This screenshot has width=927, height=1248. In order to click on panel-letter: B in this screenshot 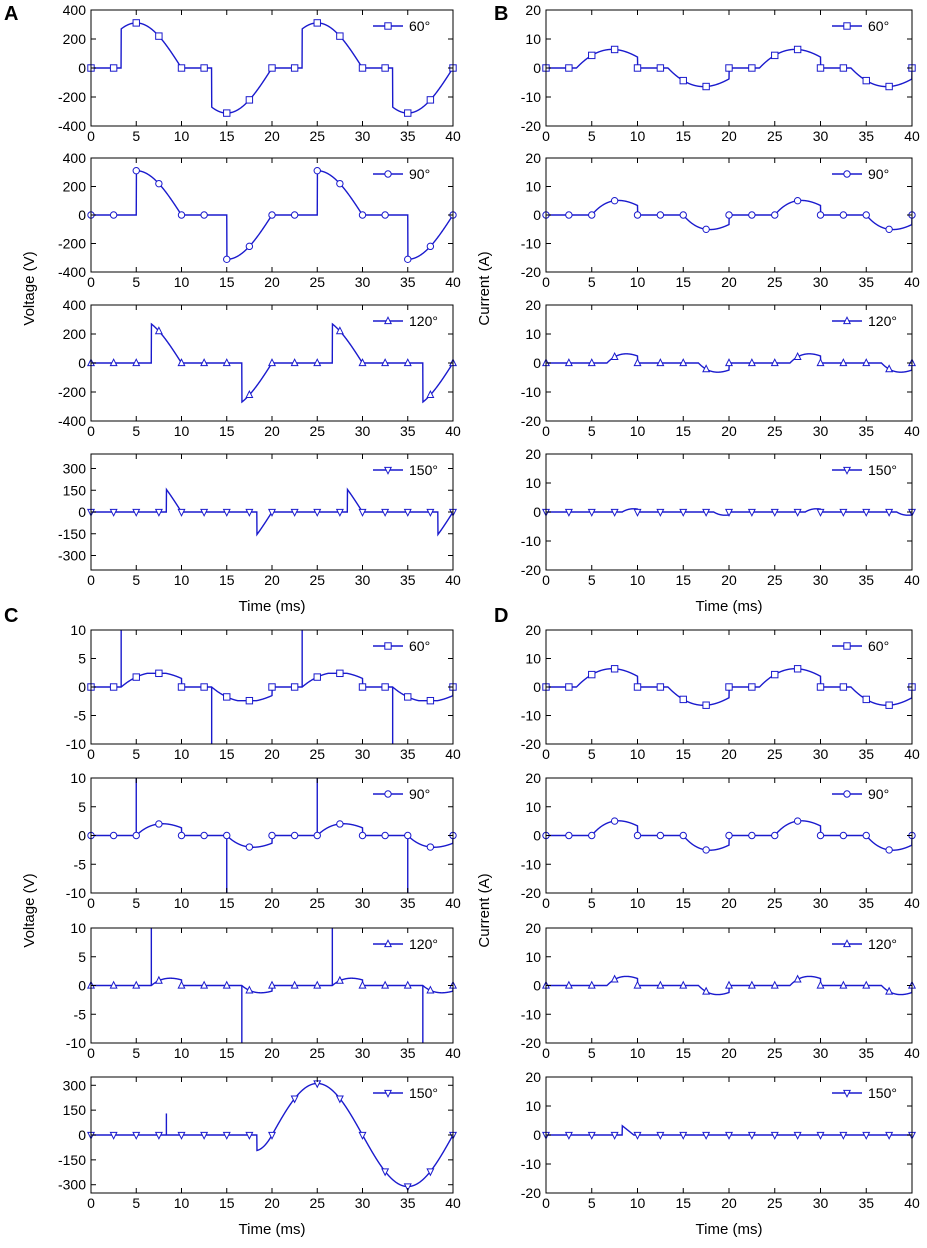, I will do `click(501, 14)`.